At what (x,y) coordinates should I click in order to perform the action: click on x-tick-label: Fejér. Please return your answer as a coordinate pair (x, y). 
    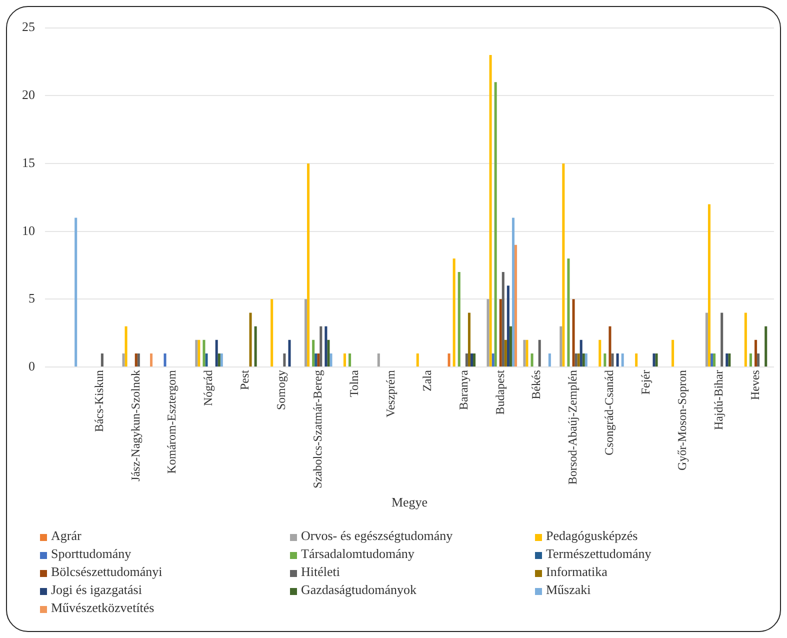
    Looking at the image, I should click on (645, 382).